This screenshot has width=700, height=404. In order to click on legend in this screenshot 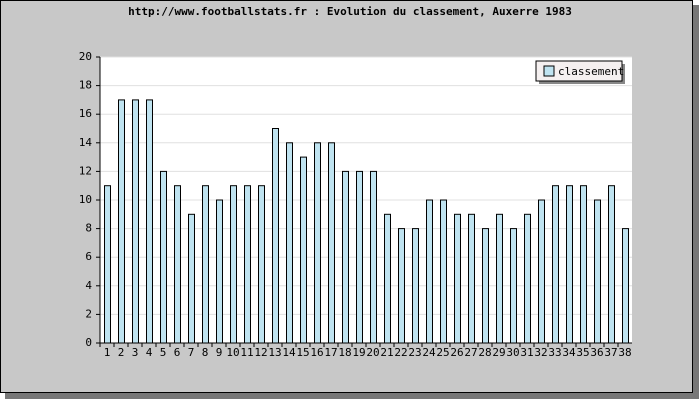, I will do `click(579, 71)`.